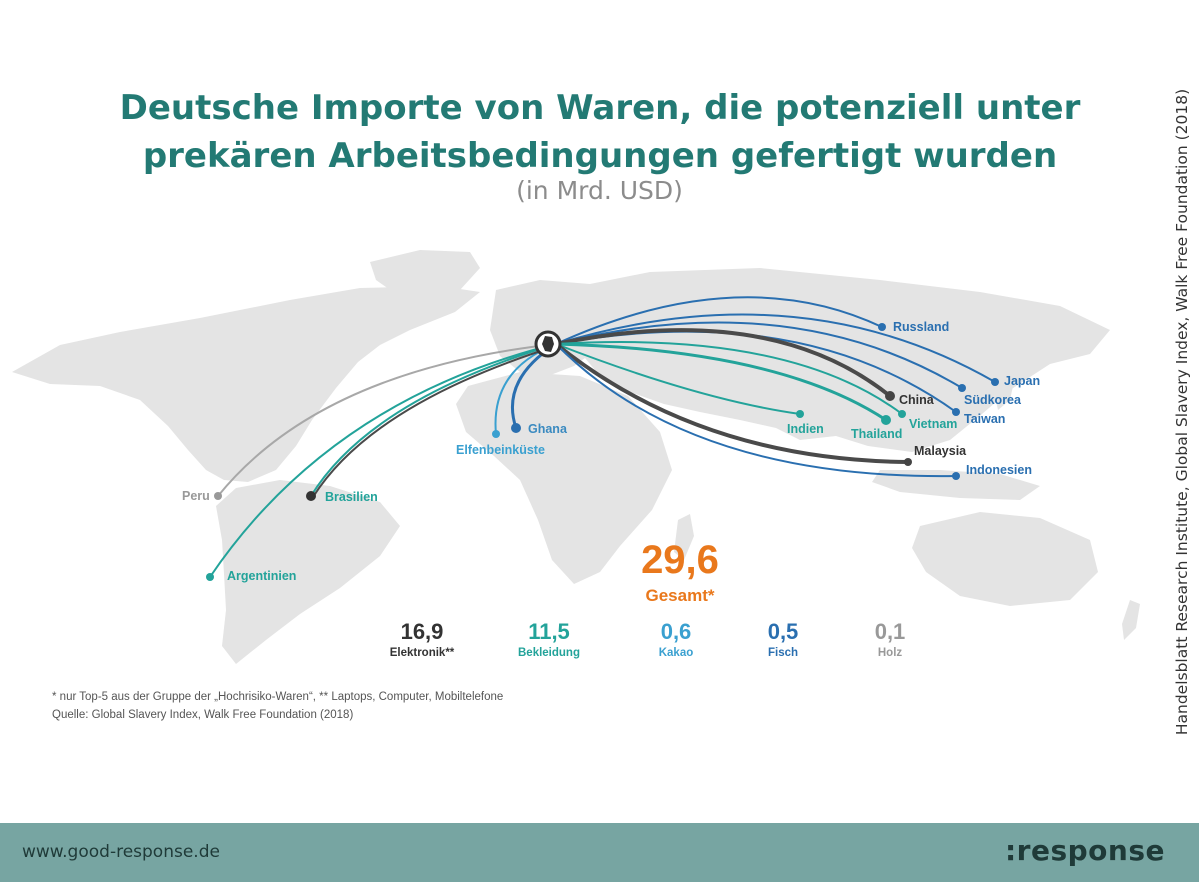 The width and height of the screenshot is (1199, 882). I want to click on total-value: 29,6, so click(680, 560).